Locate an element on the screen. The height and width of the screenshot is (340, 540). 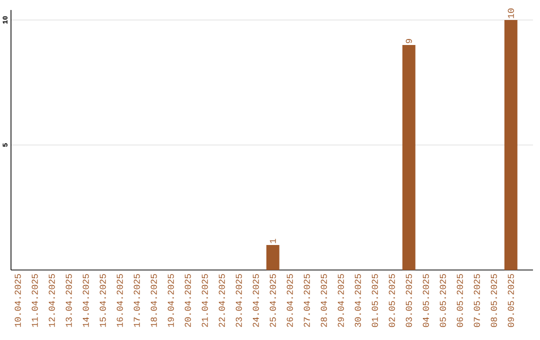
x-tick-label: 02.05.2025 is located at coordinates (391, 300).